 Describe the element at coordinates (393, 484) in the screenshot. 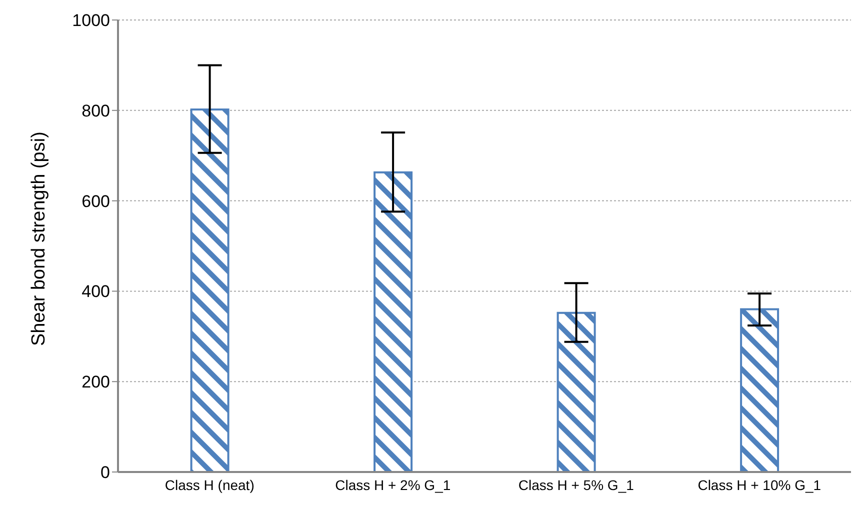

I see `x-tick-label: Class H + 2% G_1` at that location.